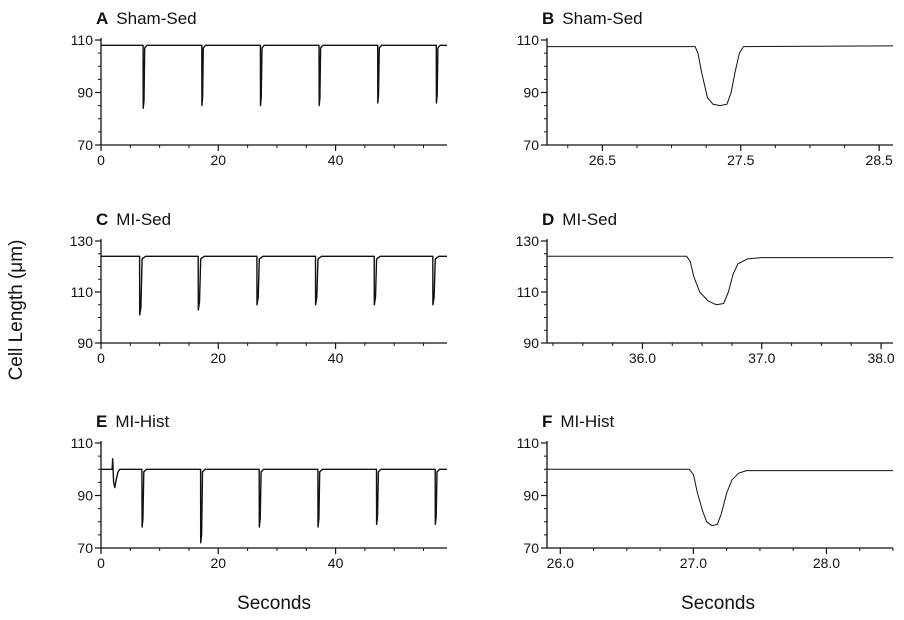 The width and height of the screenshot is (904, 620). Describe the element at coordinates (101, 563) in the screenshot. I see `panel-e-xtick-label: 0` at that location.